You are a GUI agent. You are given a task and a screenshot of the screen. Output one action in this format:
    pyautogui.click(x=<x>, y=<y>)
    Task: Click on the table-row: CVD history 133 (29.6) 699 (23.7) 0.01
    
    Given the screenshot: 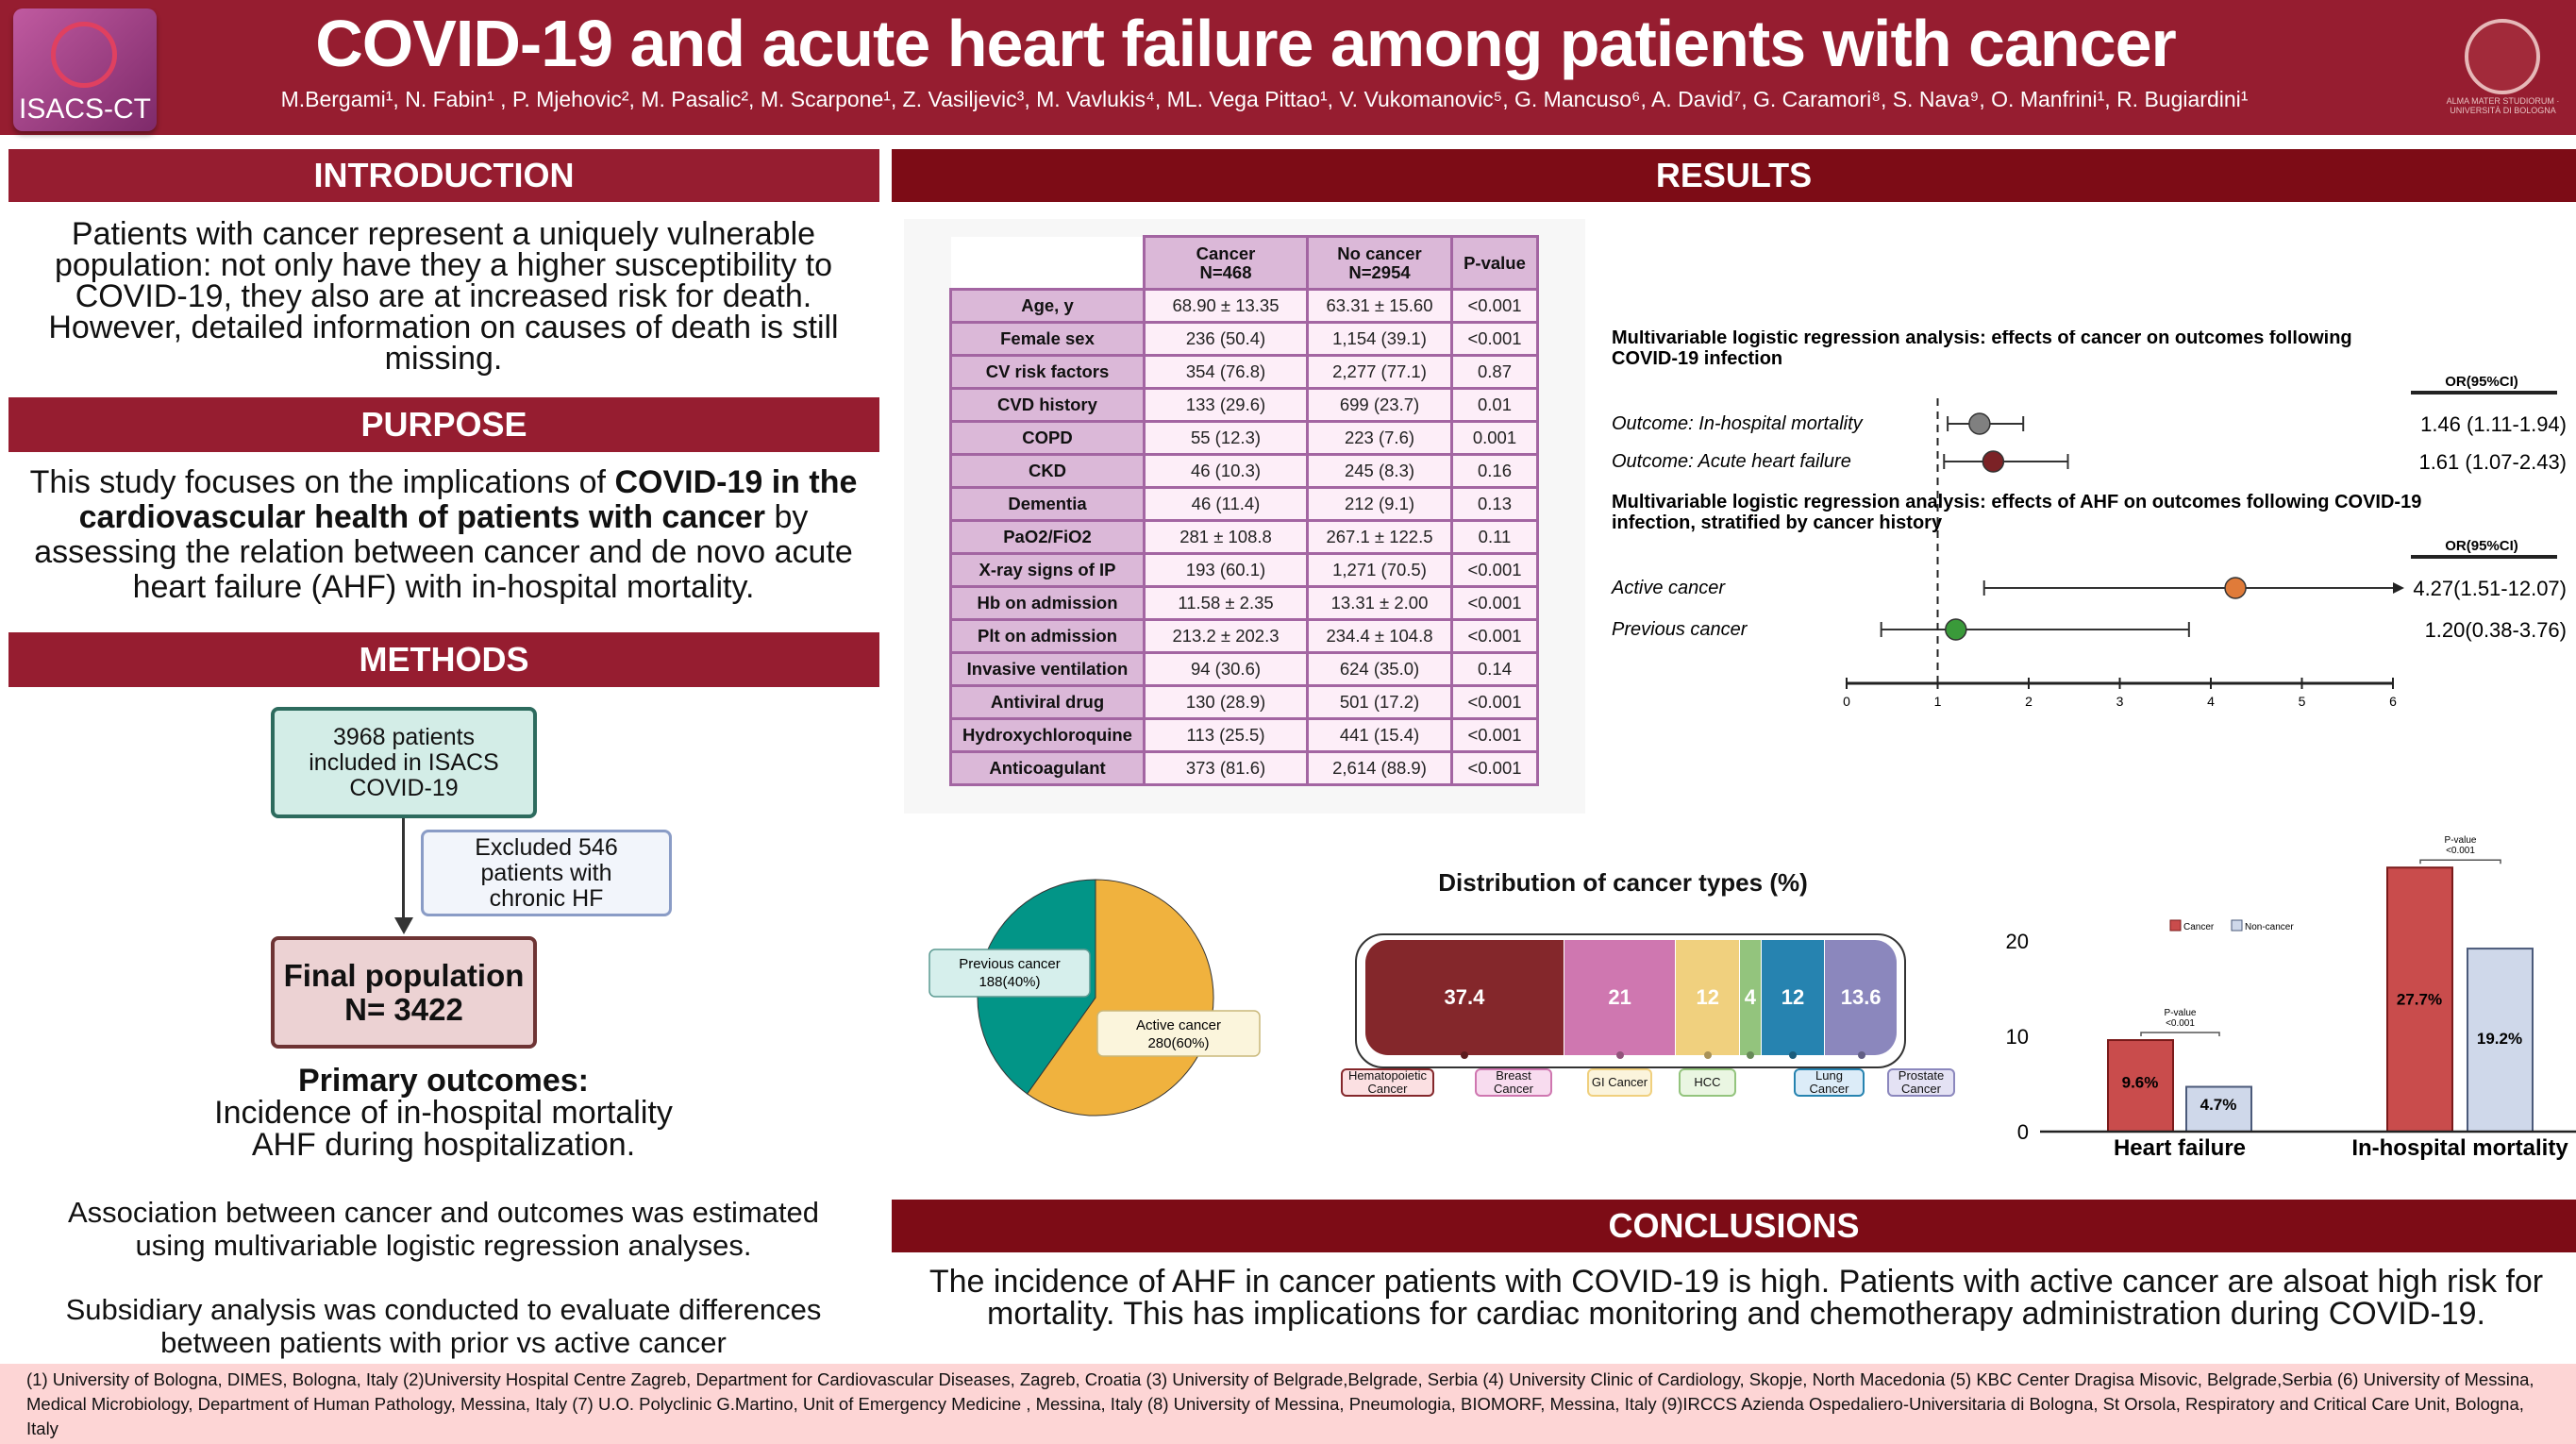 What is the action you would take?
    pyautogui.click(x=1244, y=405)
    